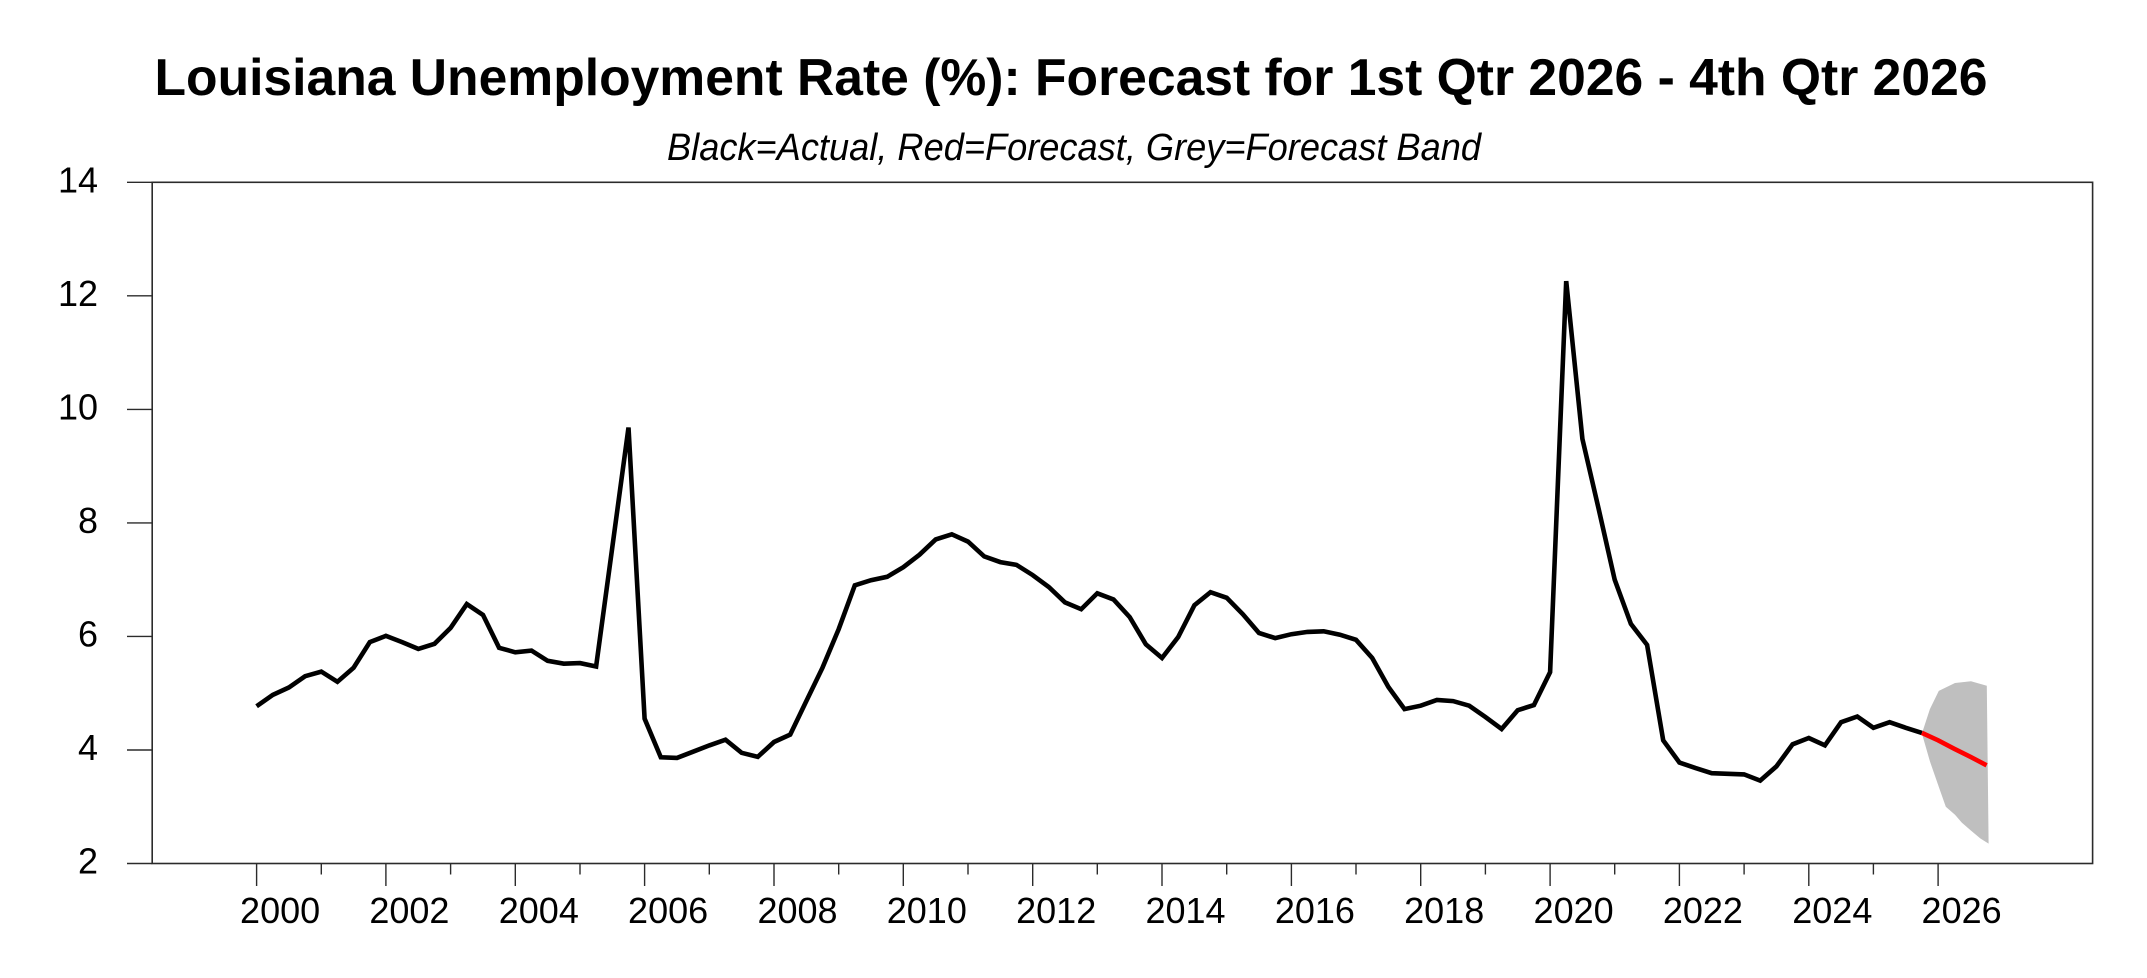 The width and height of the screenshot is (2147, 978). What do you see at coordinates (927, 910) in the screenshot?
I see `svg-text: 2010` at bounding box center [927, 910].